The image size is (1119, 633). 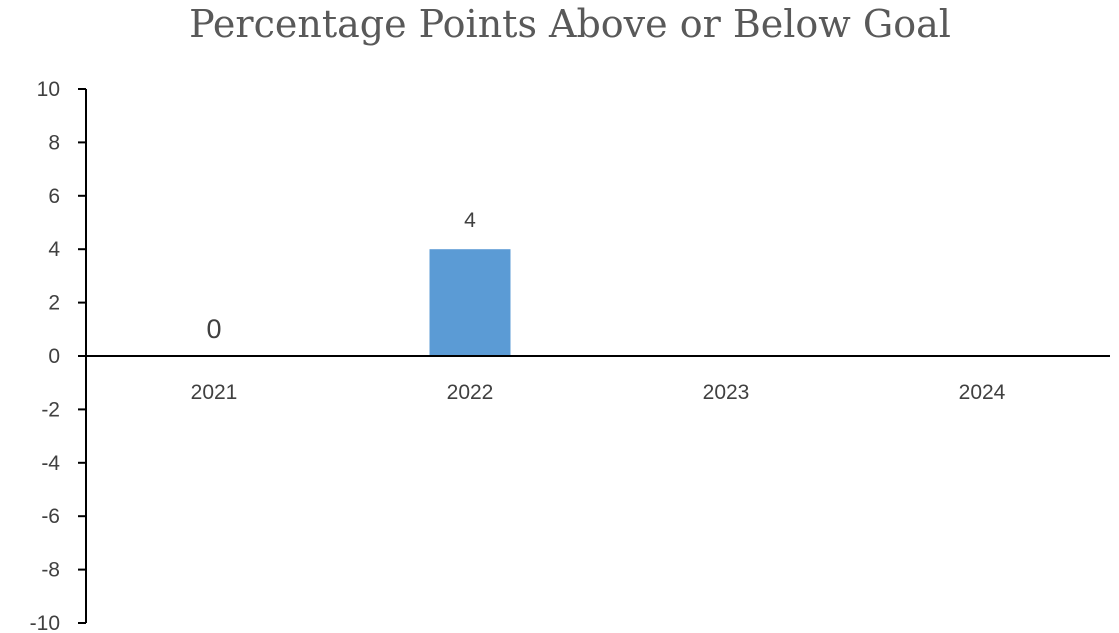 I want to click on y-tick-label: -8, so click(x=50, y=570).